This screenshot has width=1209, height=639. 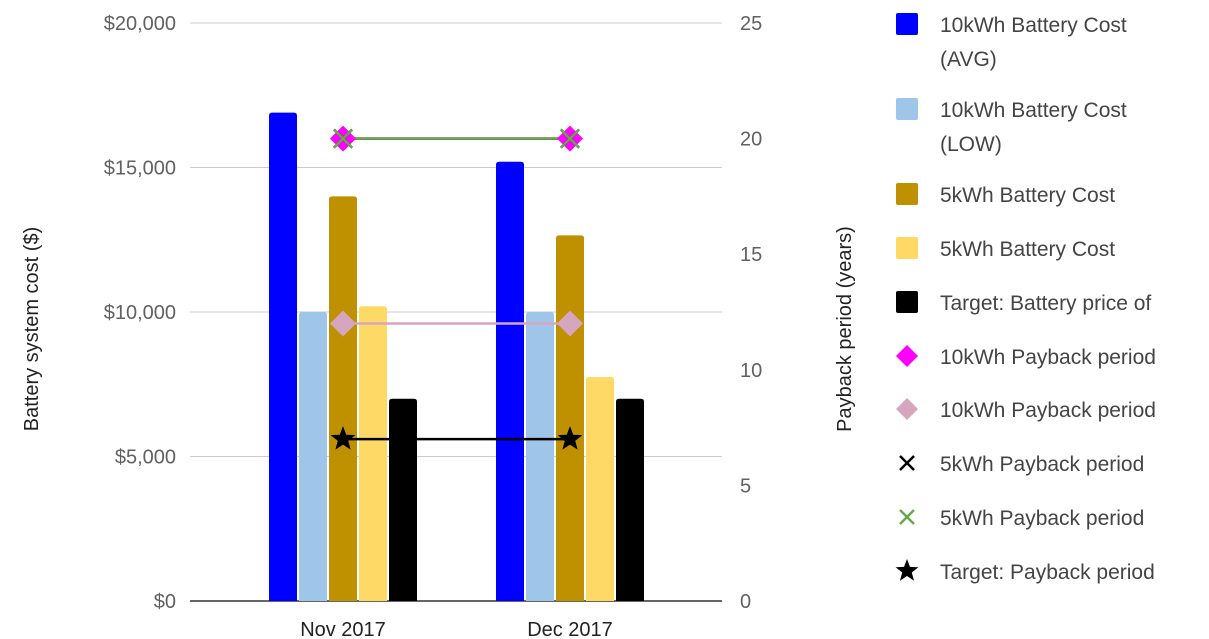 I want to click on right-tick-label: 20, so click(x=751, y=140).